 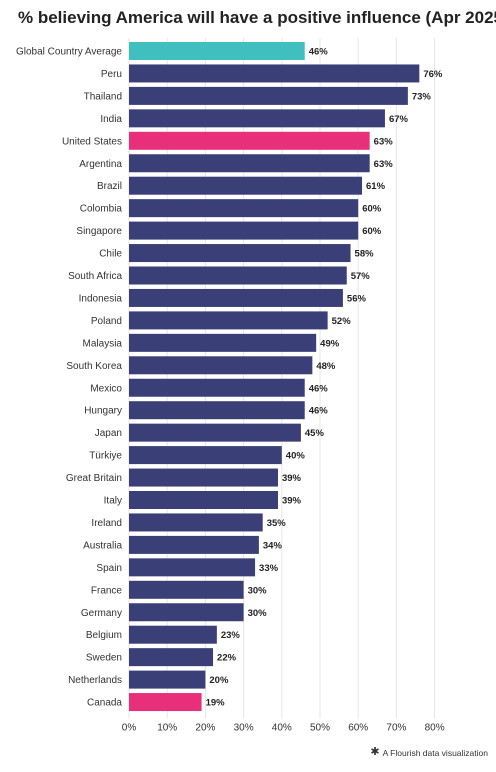 I want to click on value-label: 61%, so click(x=376, y=186).